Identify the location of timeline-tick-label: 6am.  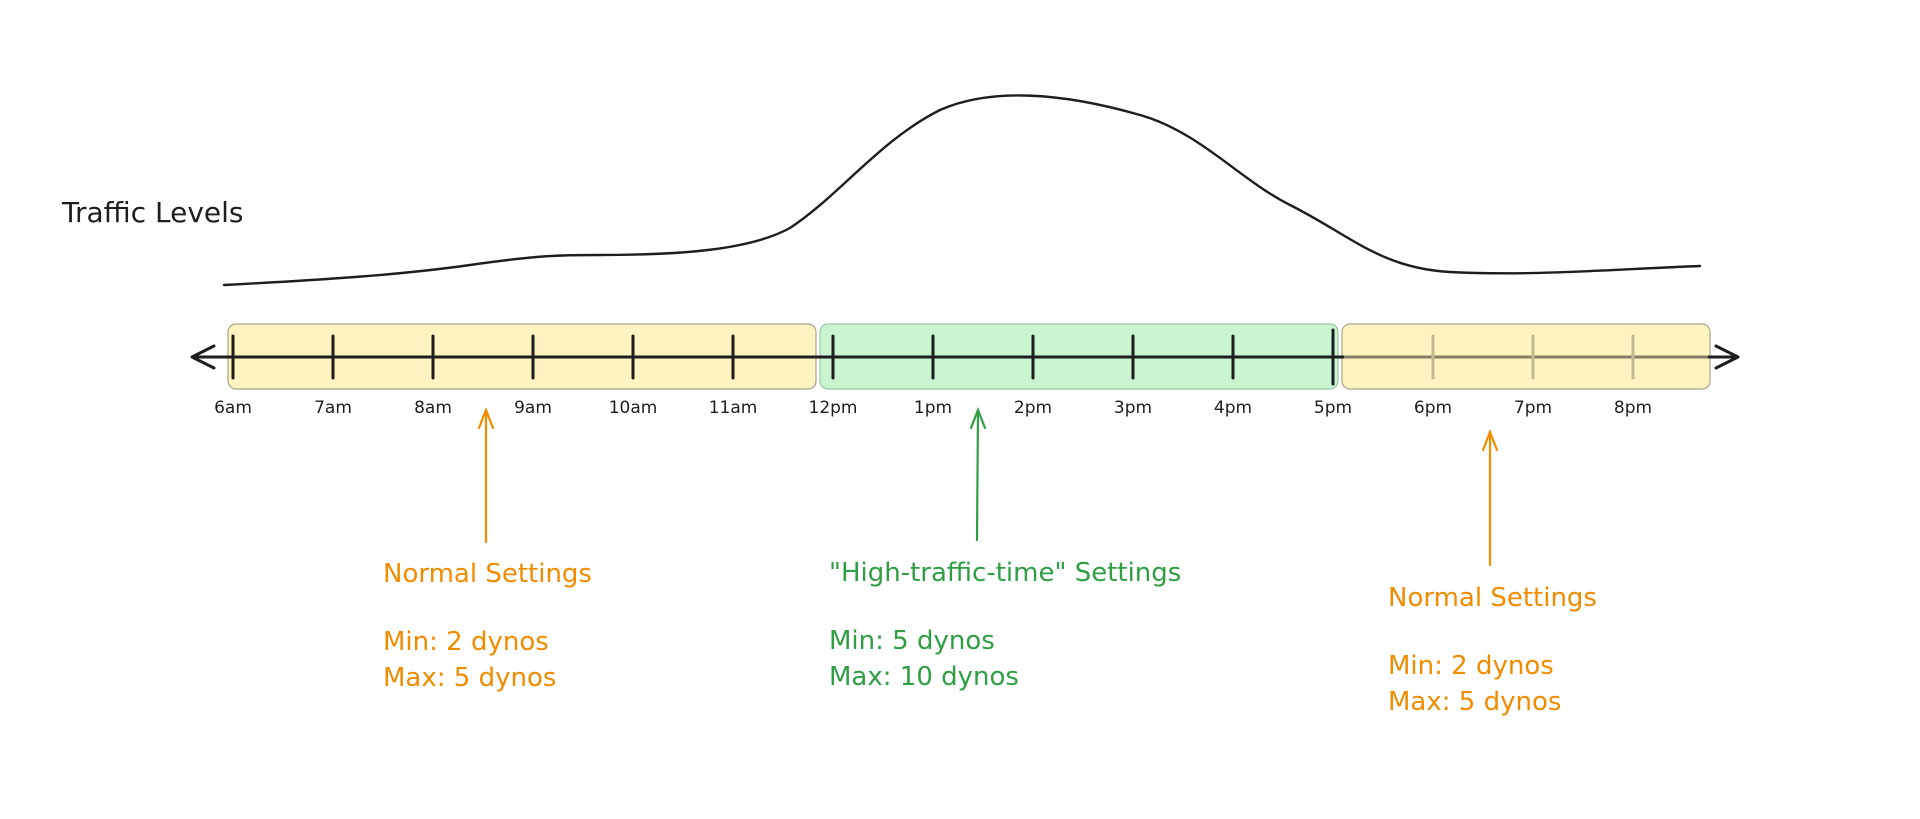
(233, 408).